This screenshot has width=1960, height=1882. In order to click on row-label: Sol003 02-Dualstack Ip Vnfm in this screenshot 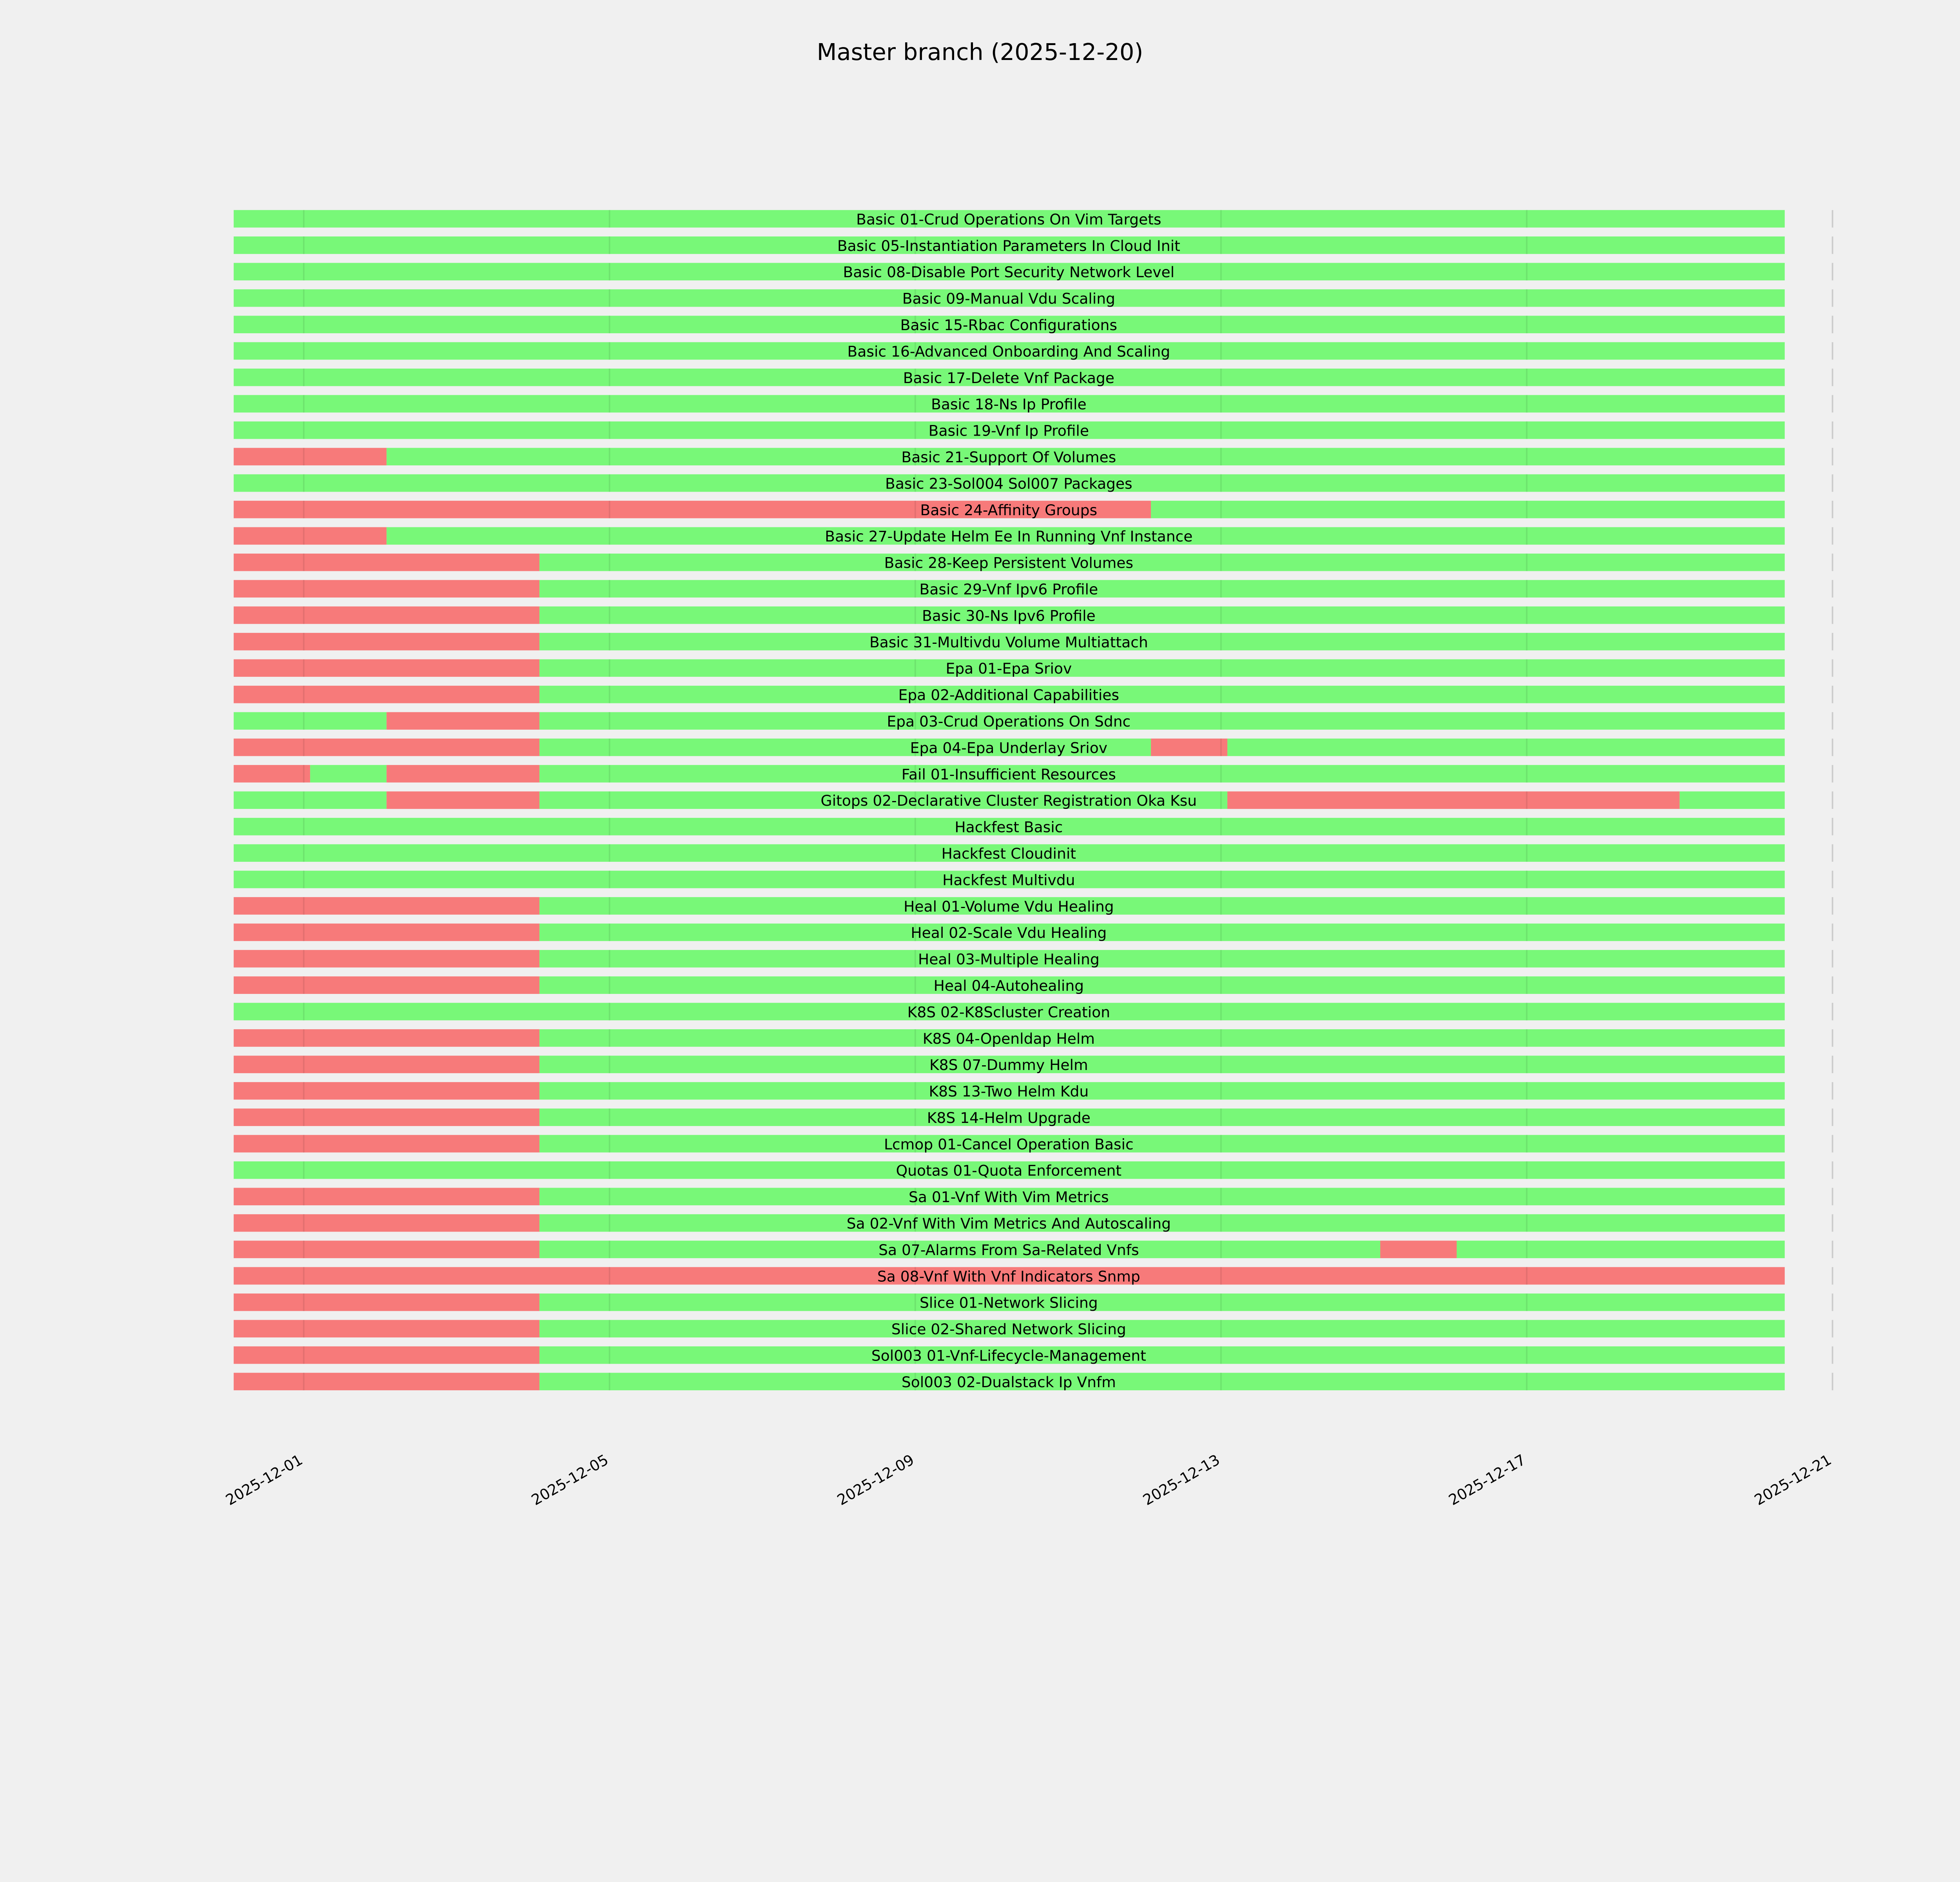, I will do `click(1009, 1382)`.